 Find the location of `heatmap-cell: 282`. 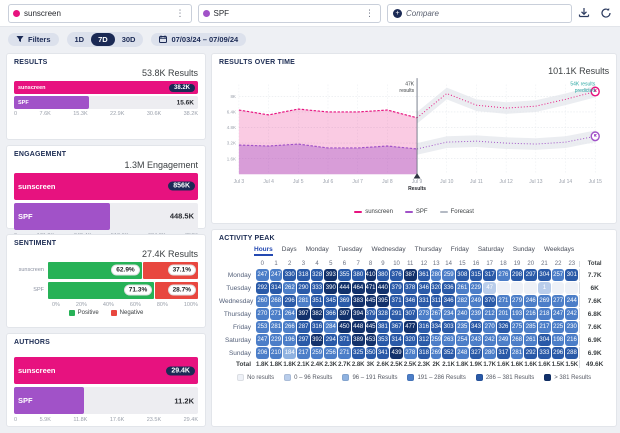

heatmap-cell: 282 is located at coordinates (462, 301).